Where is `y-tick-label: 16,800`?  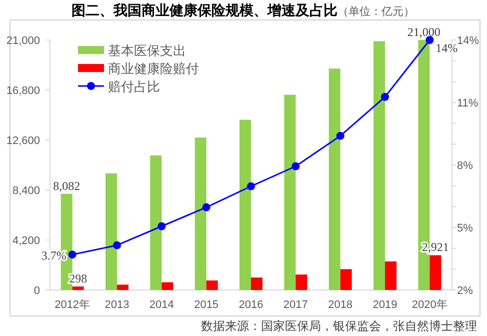 y-tick-label: 16,800 is located at coordinates (23, 91).